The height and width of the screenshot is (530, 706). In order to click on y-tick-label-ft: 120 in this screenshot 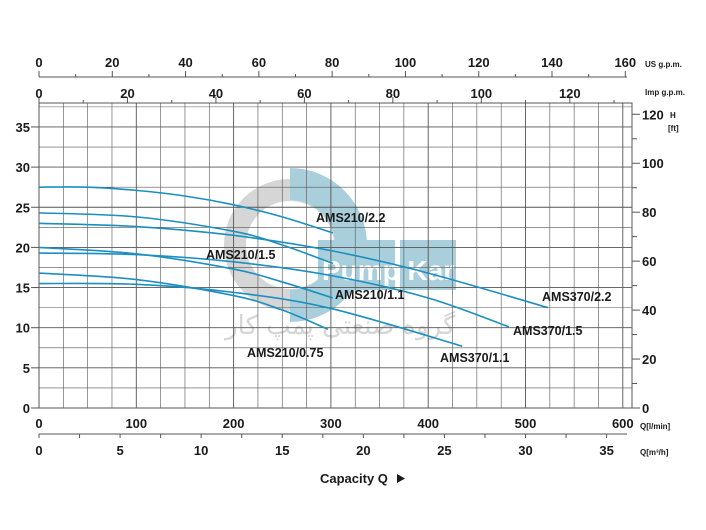, I will do `click(653, 114)`.